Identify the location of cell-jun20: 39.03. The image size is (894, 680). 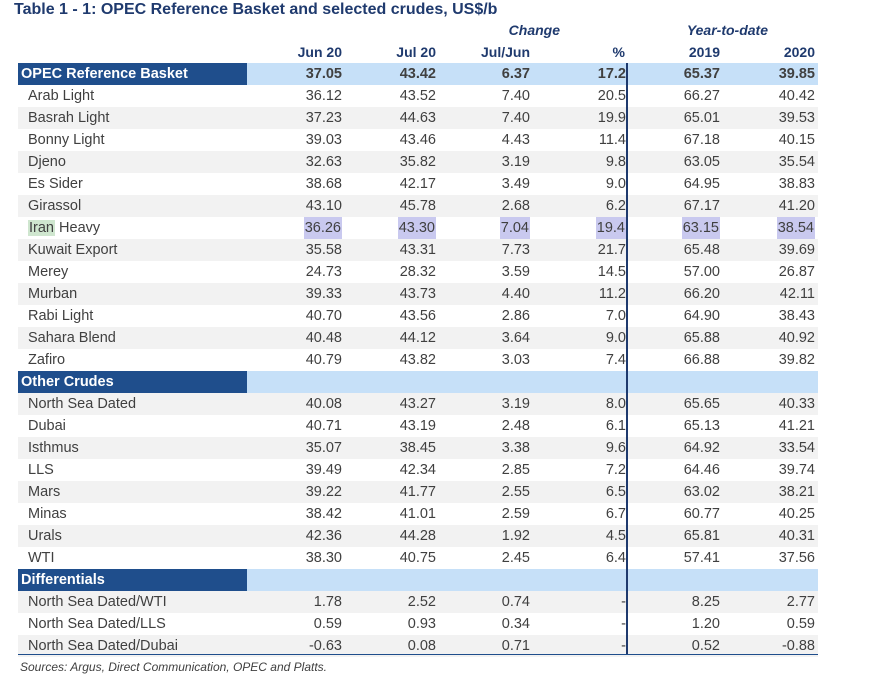
(323, 140).